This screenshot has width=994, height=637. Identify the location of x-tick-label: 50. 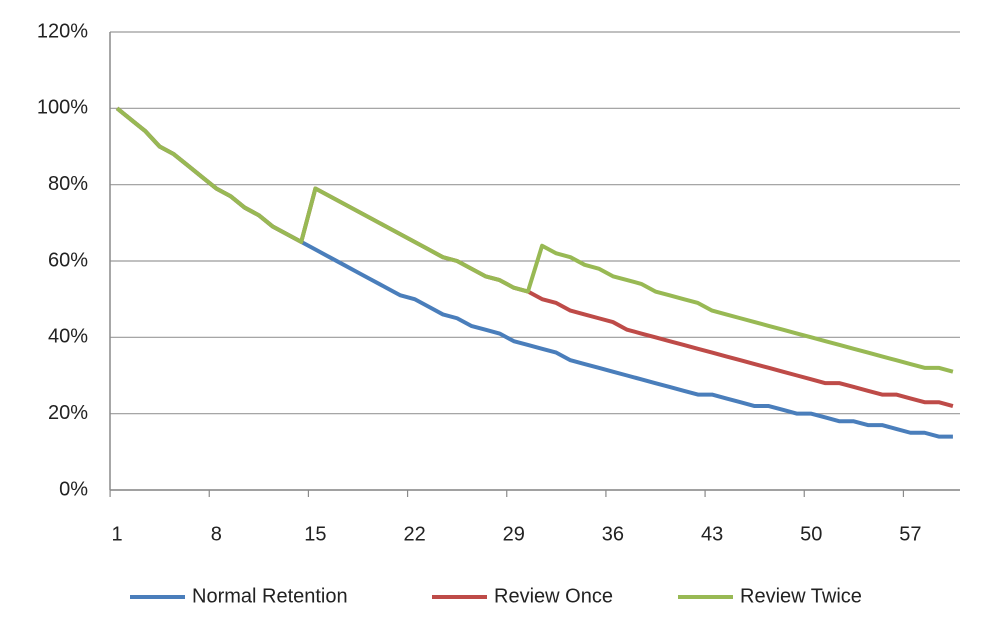
(811, 534).